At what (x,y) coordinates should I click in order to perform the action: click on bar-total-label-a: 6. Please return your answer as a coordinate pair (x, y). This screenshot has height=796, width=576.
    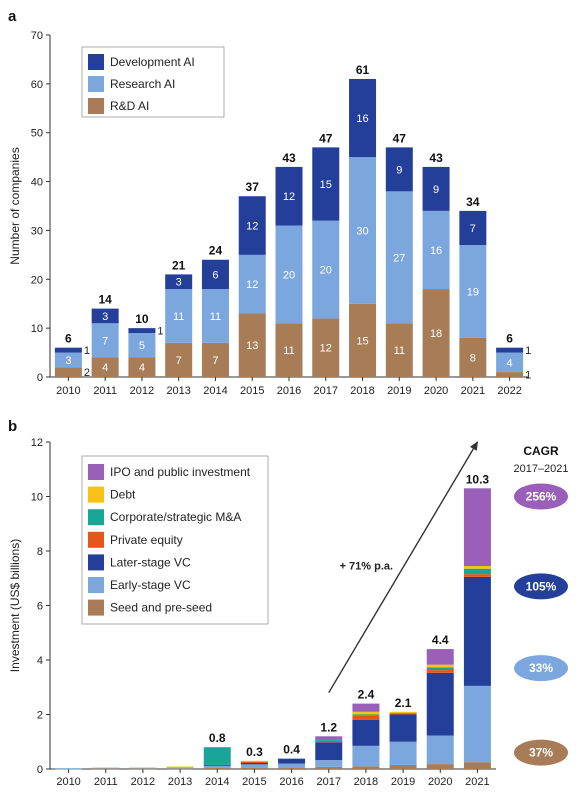
    Looking at the image, I should click on (68, 339).